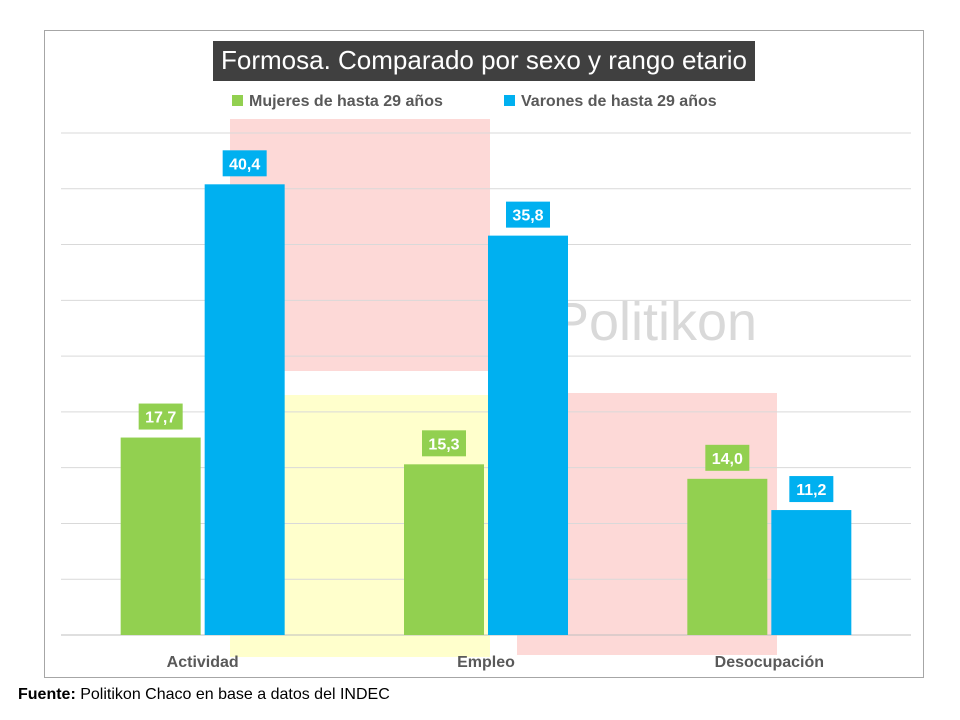 Image resolution: width=960 pixels, height=720 pixels. I want to click on data-label: 14,0, so click(727, 459).